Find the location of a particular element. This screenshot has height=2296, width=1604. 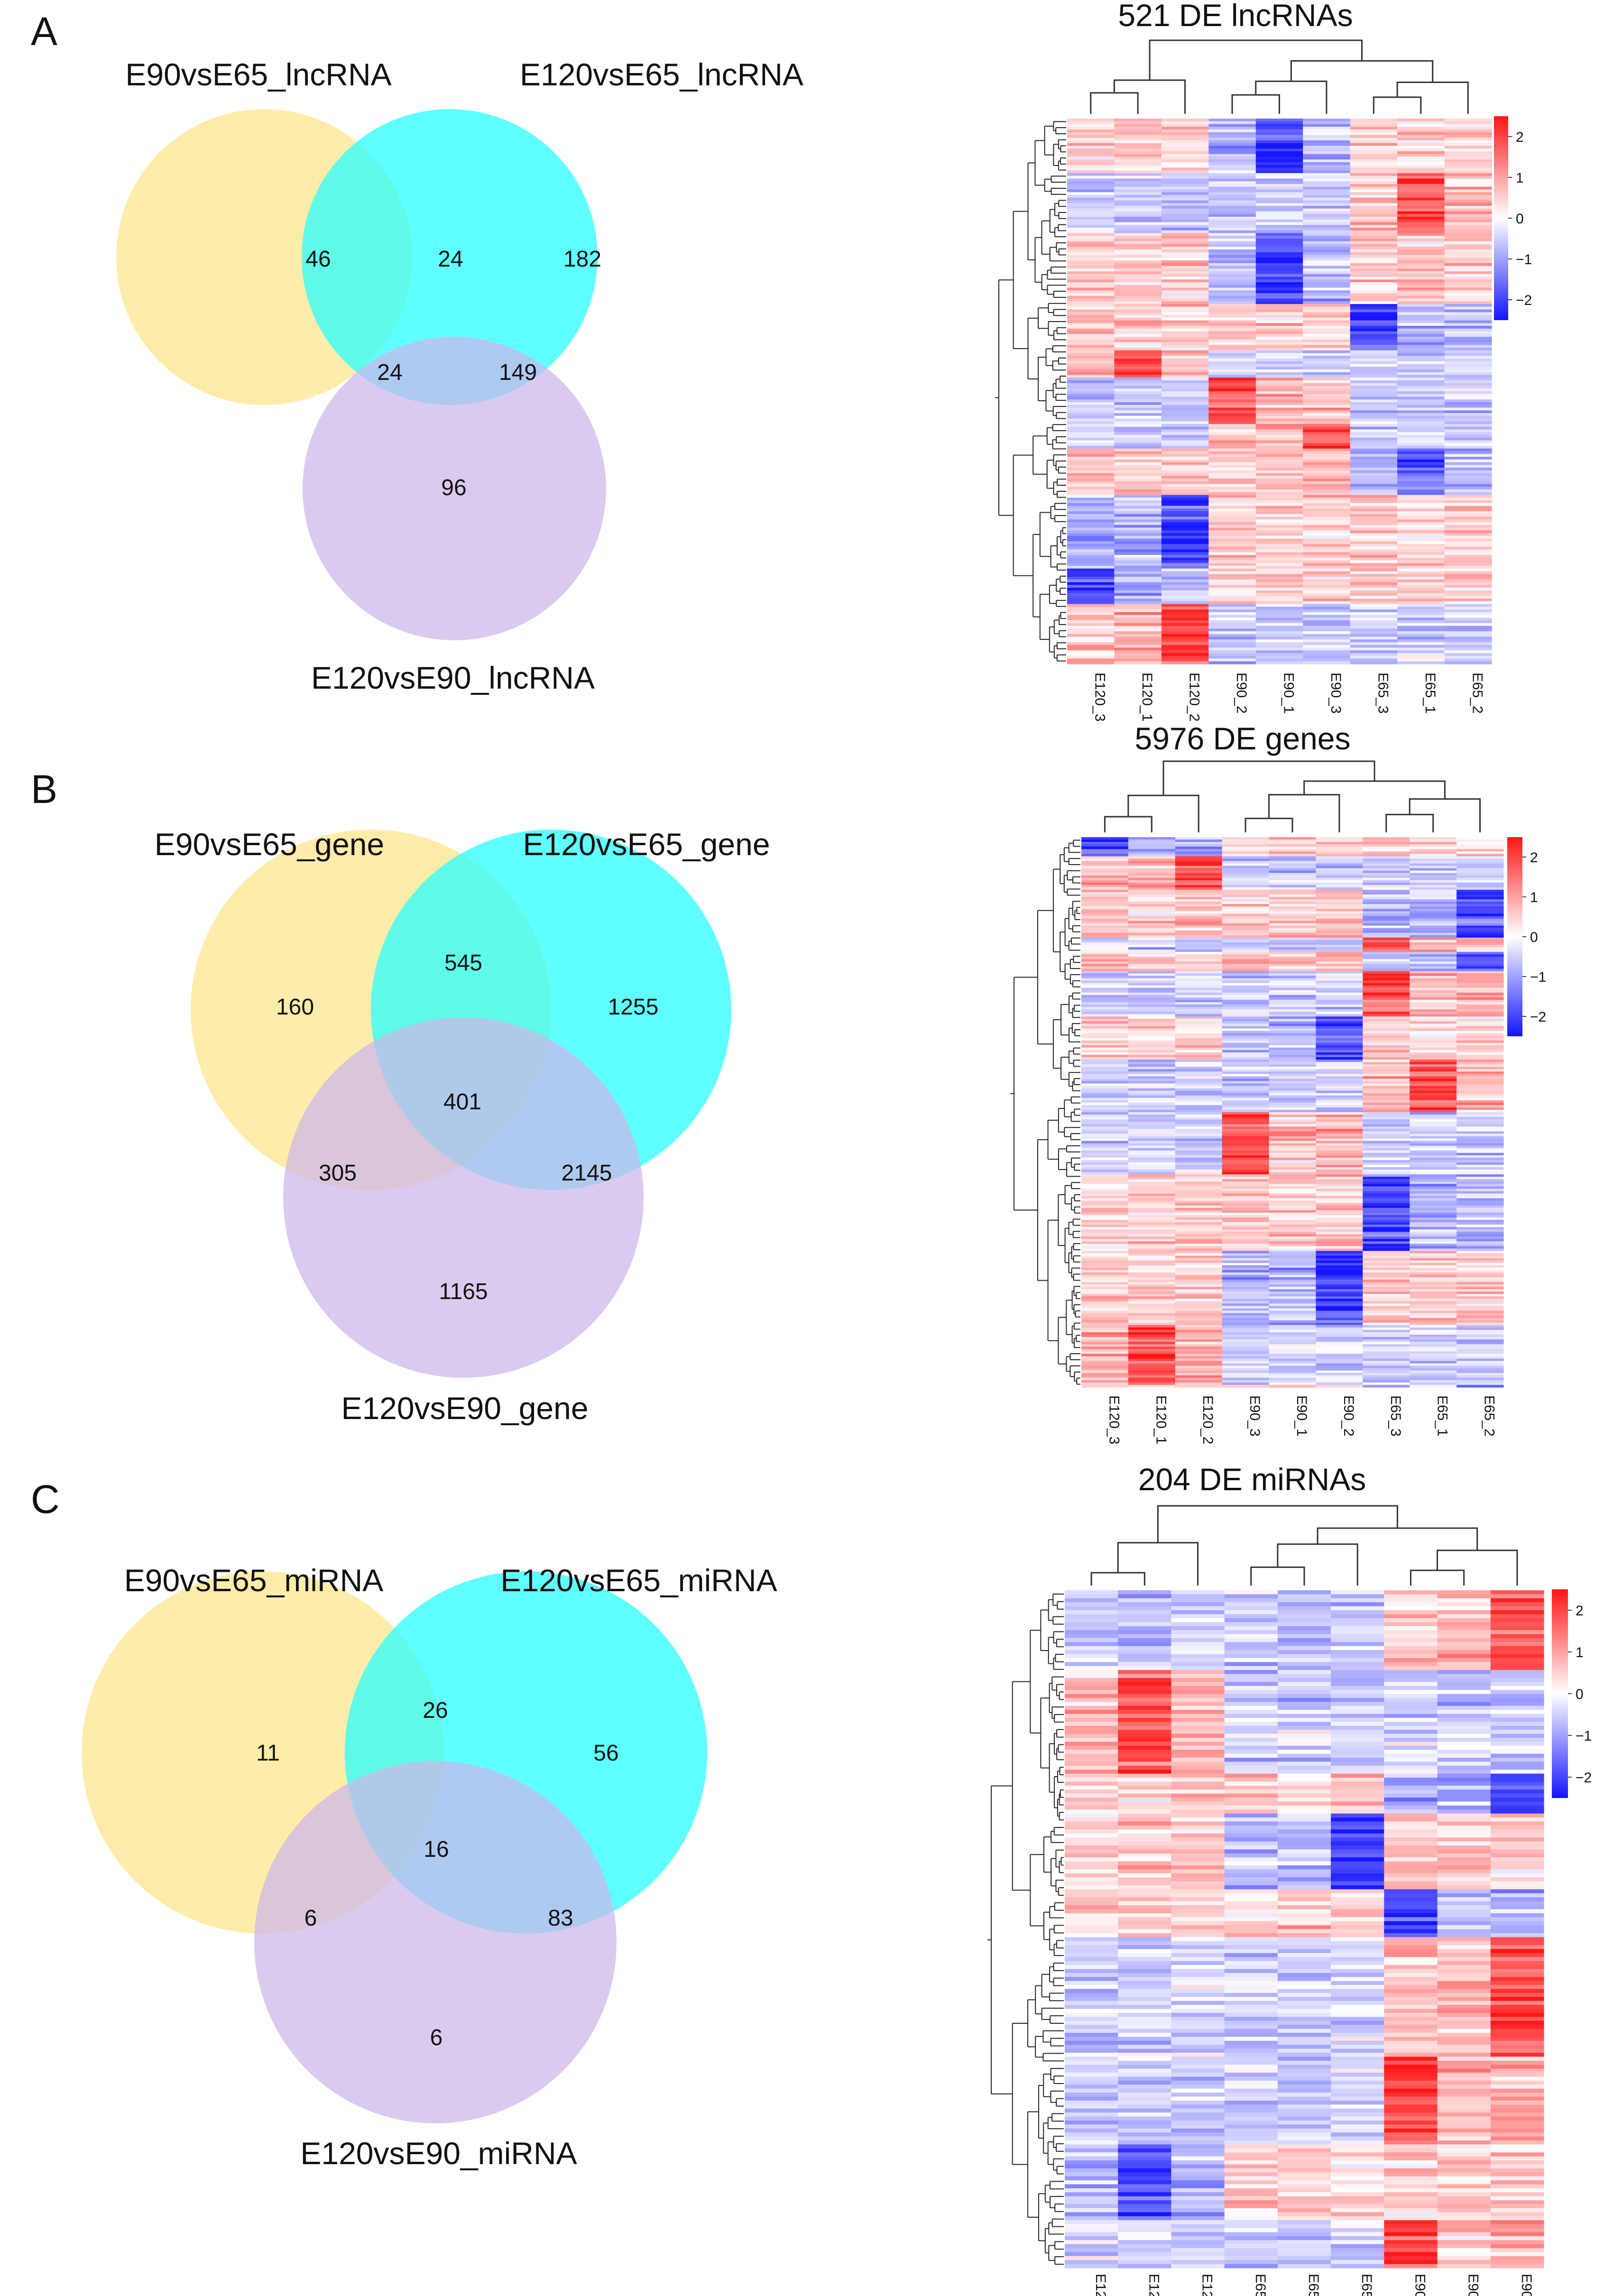

venn-set-label: E120vsE90_lncRNA is located at coordinates (453, 677).